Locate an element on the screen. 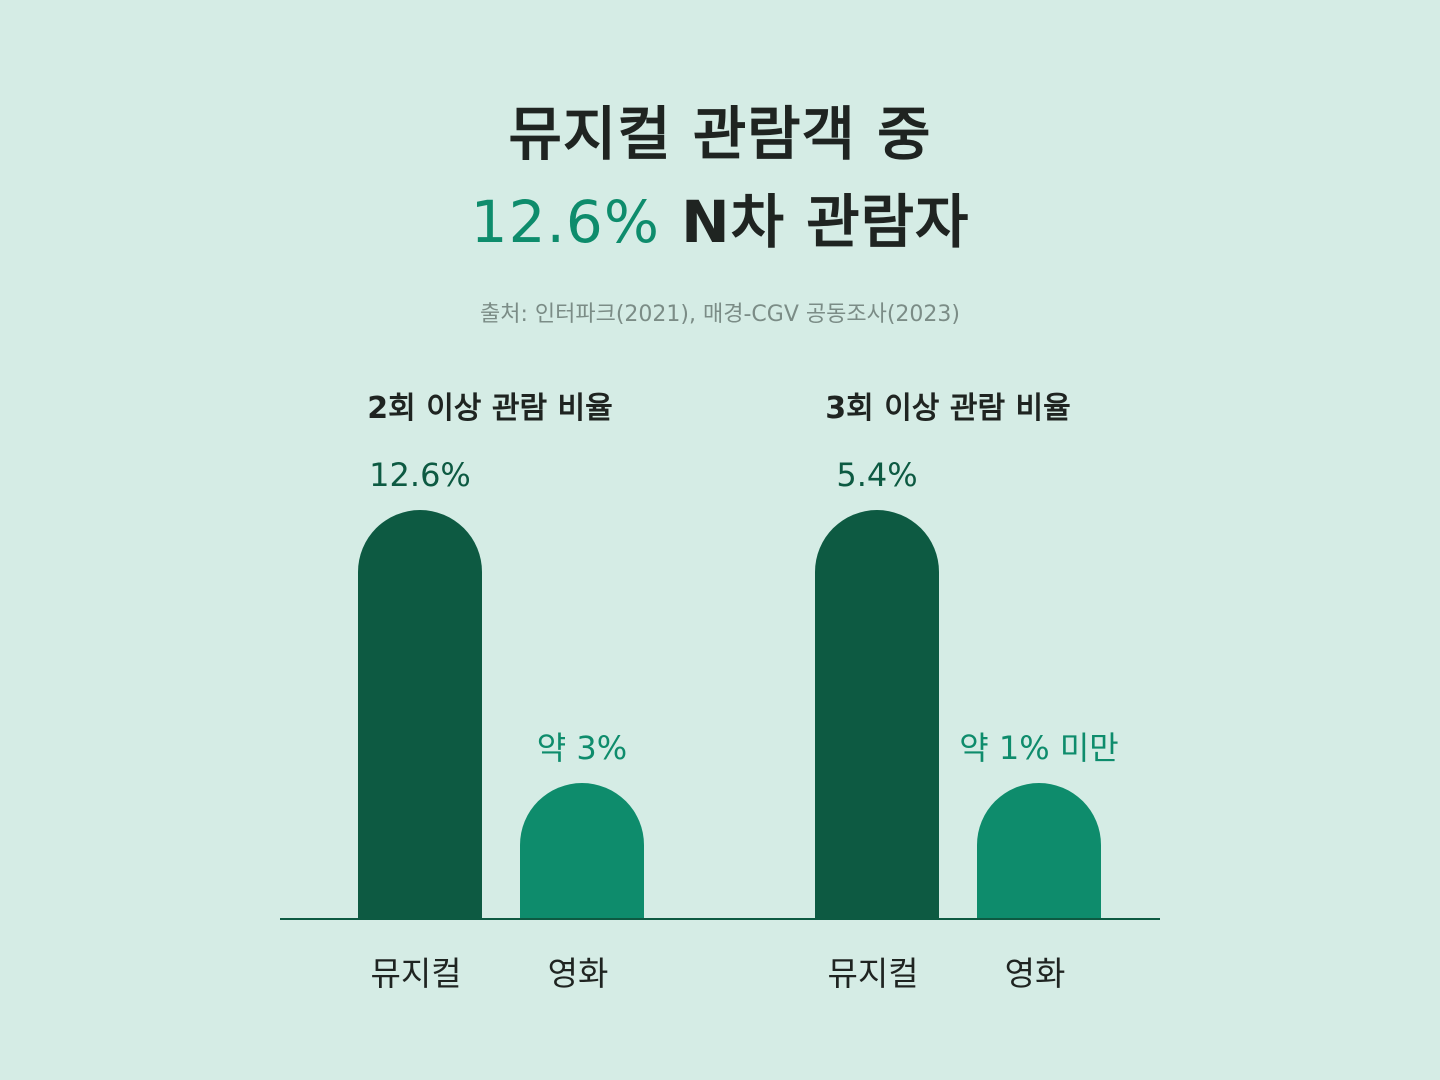  value-label-1-1: 12.6% is located at coordinates (420, 475).